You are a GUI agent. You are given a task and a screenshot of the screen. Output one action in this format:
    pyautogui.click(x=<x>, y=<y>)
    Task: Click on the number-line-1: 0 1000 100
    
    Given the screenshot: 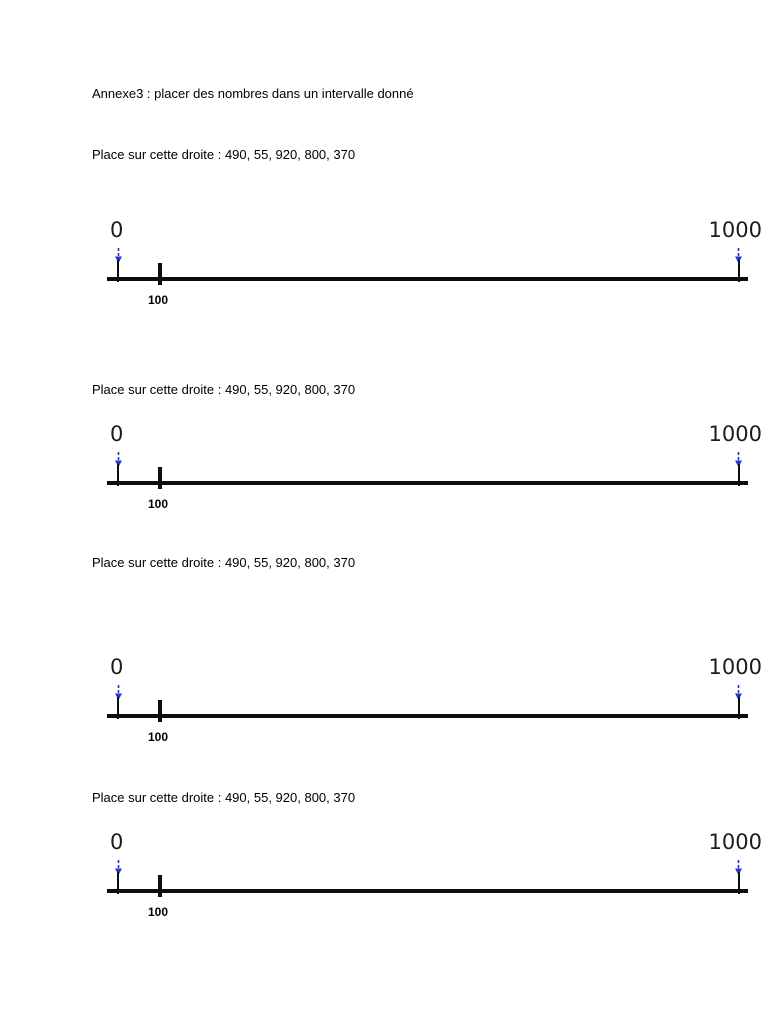 What is the action you would take?
    pyautogui.click(x=434, y=266)
    